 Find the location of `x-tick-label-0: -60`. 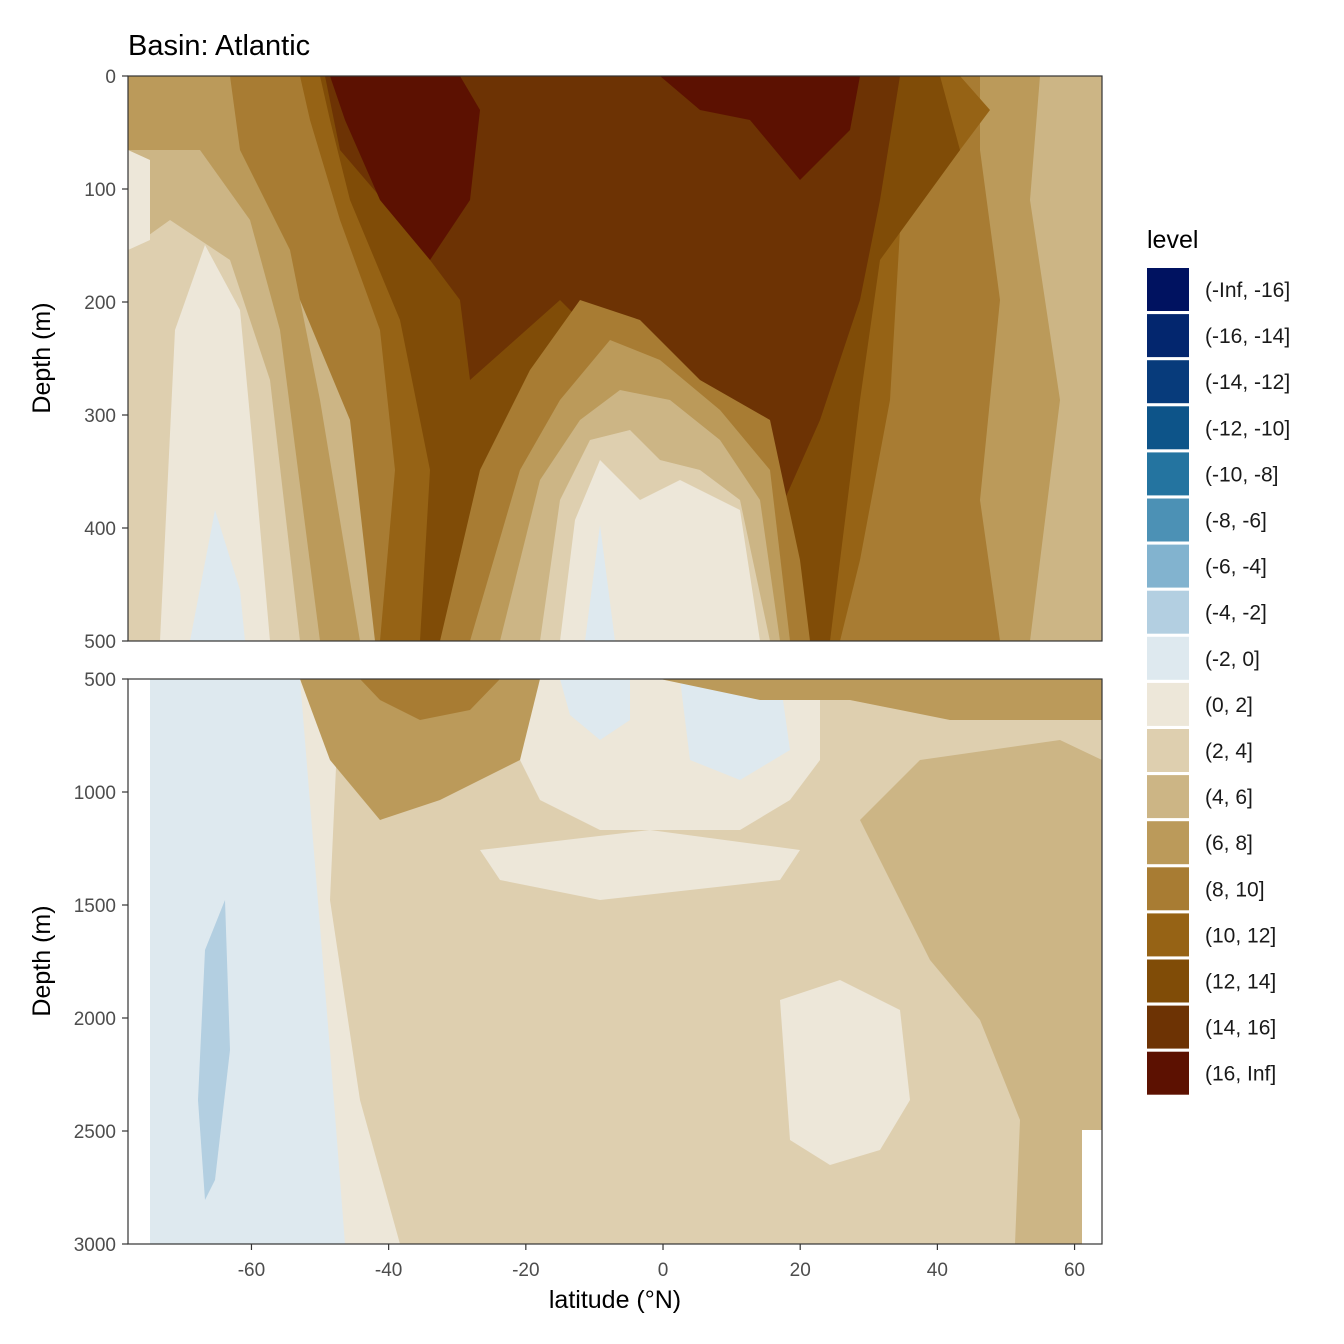

x-tick-label-0: -60 is located at coordinates (251, 1270).